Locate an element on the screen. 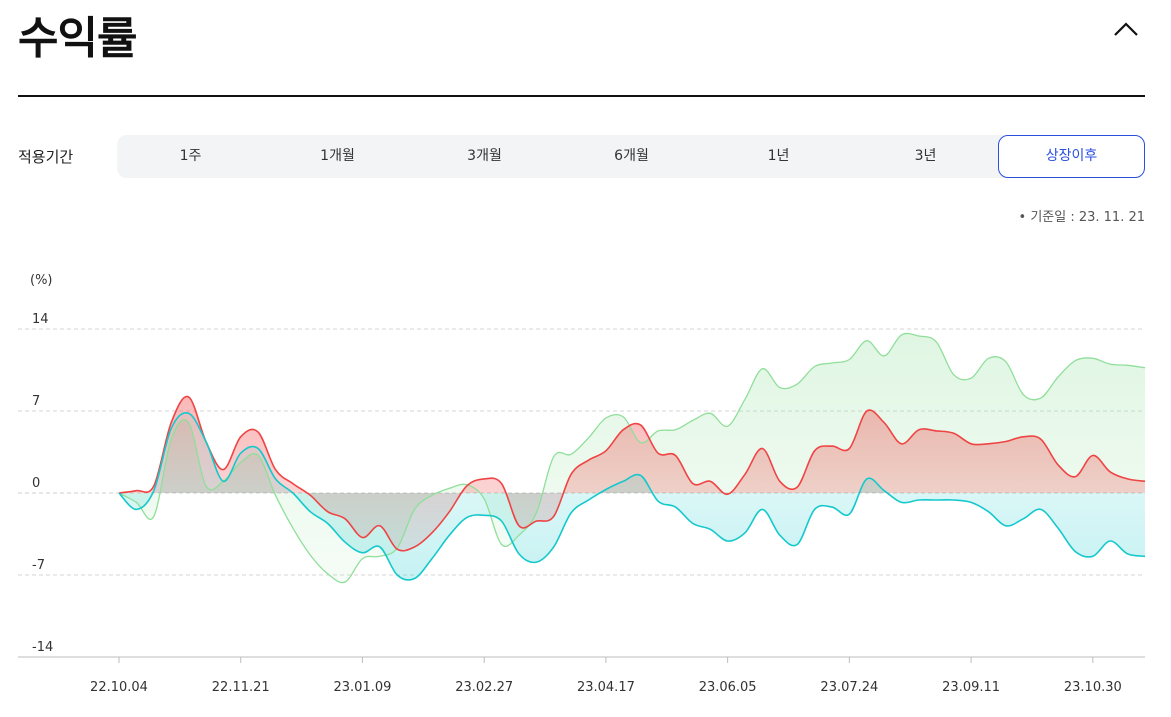 The height and width of the screenshot is (717, 1171). y-tick-label: 14 is located at coordinates (40, 319).